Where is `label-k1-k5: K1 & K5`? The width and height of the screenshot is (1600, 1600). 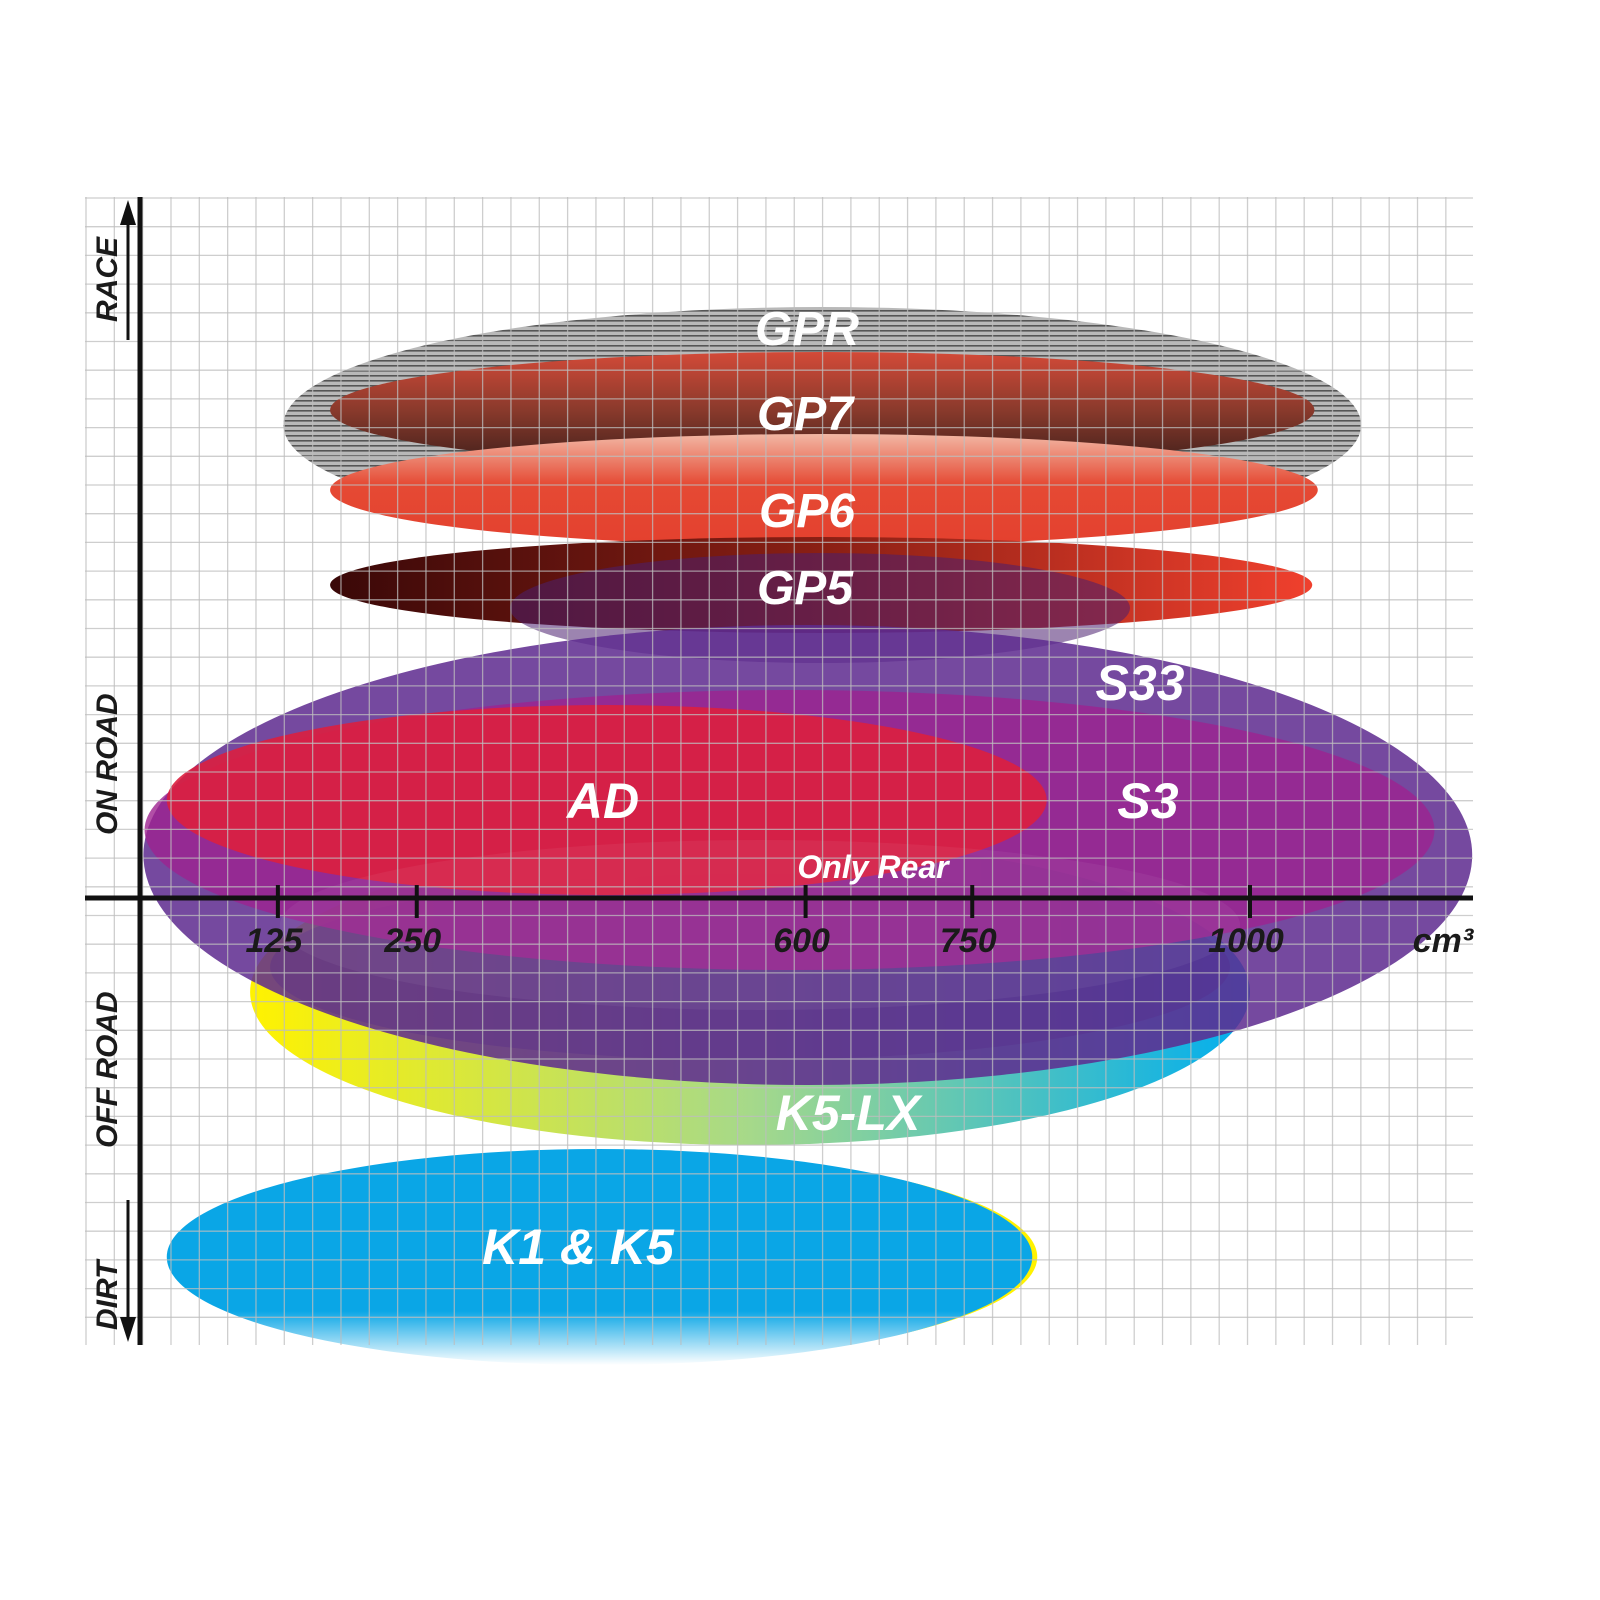
label-k1-k5: K1 & K5 is located at coordinates (578, 1247).